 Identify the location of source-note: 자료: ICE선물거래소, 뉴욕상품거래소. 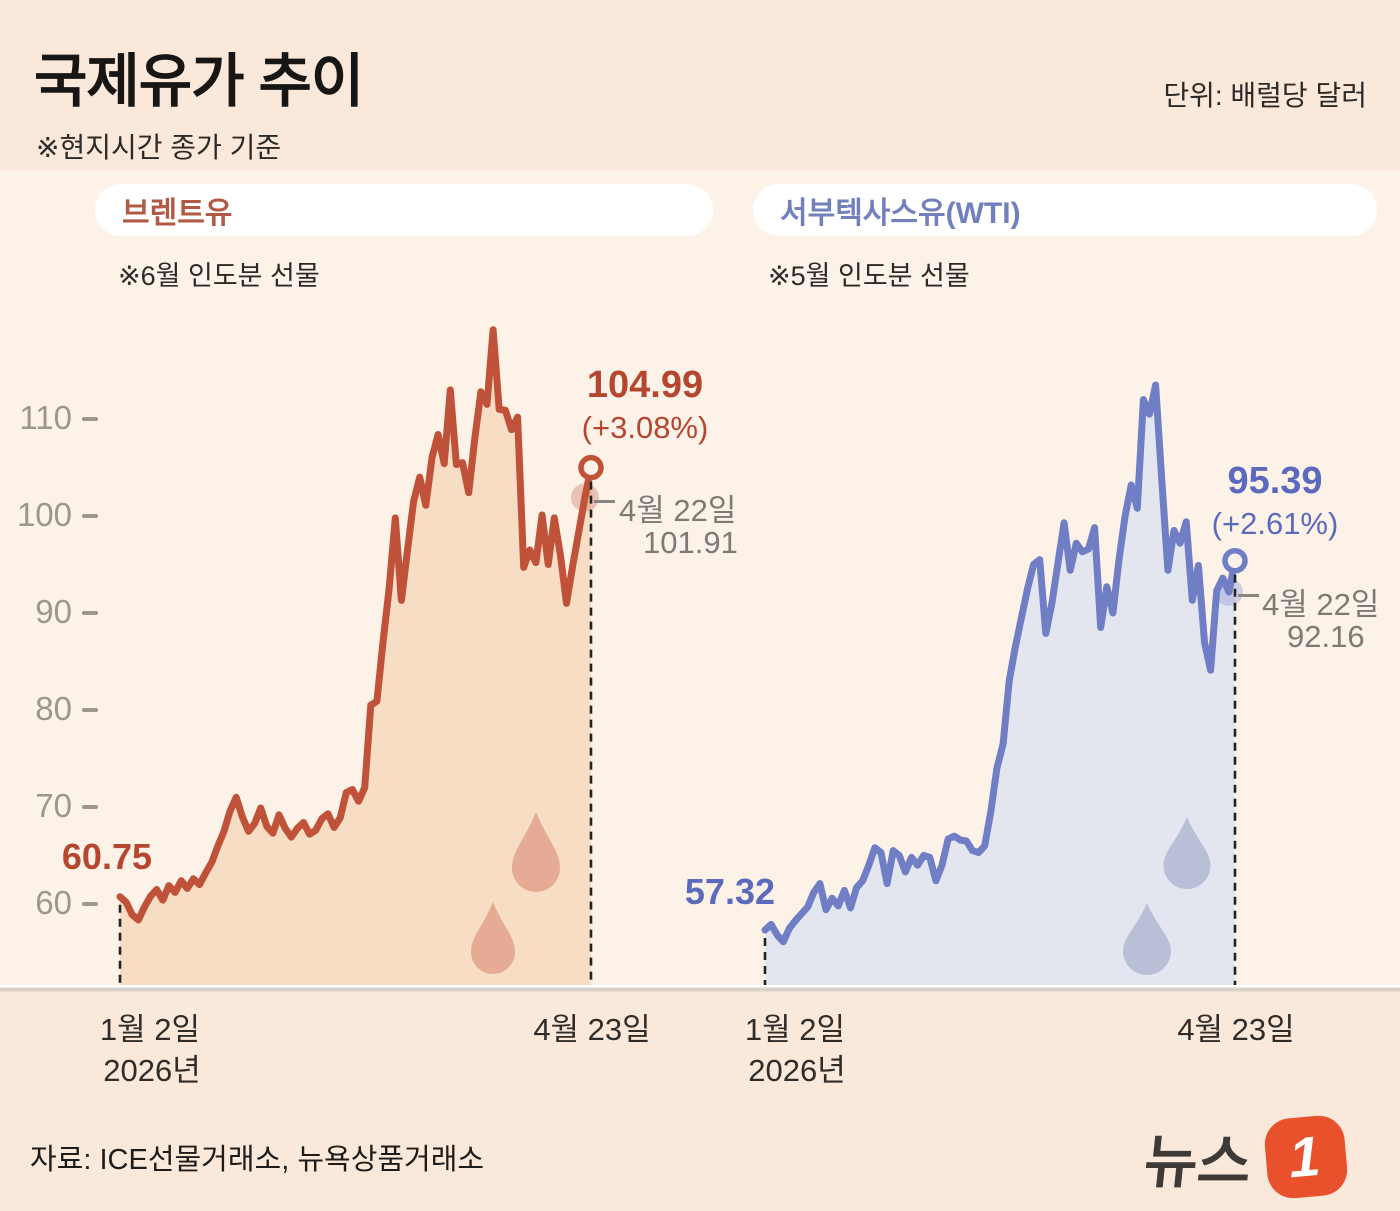
(257, 1160).